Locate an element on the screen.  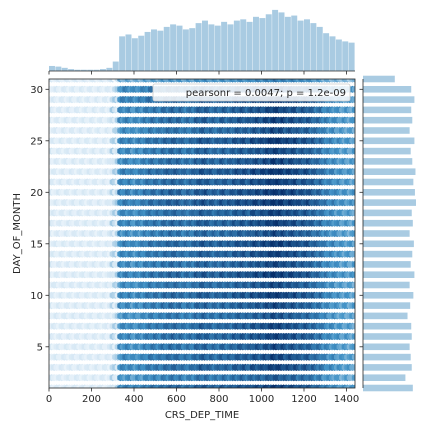
x-tick-label: 1000 is located at coordinates (261, 399).